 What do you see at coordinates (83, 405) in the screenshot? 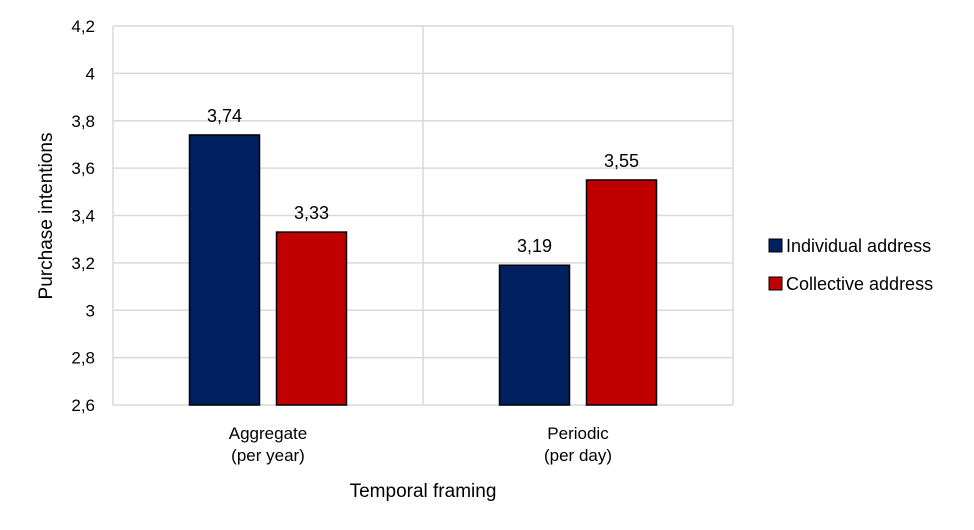
I see `y-tick-label: 2,6` at bounding box center [83, 405].